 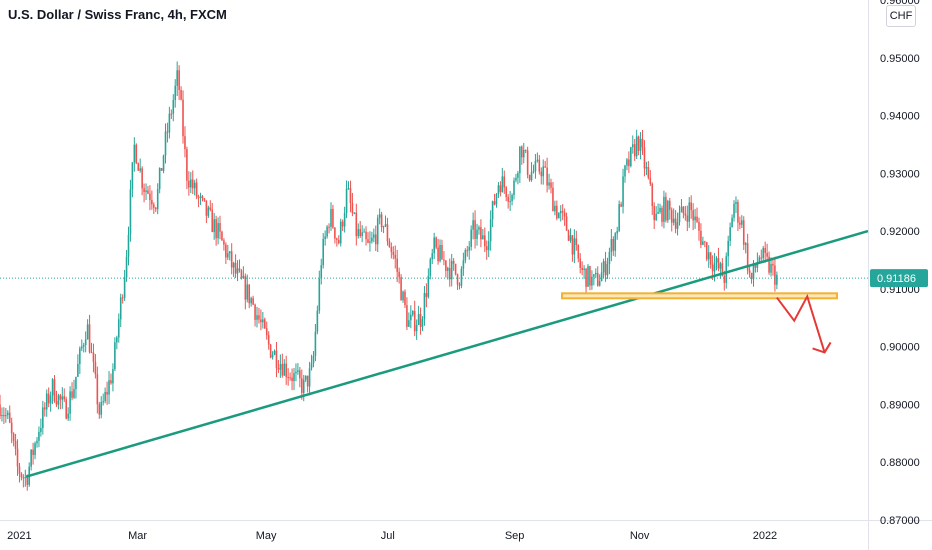 I want to click on currency-button: CHF, so click(x=901, y=16).